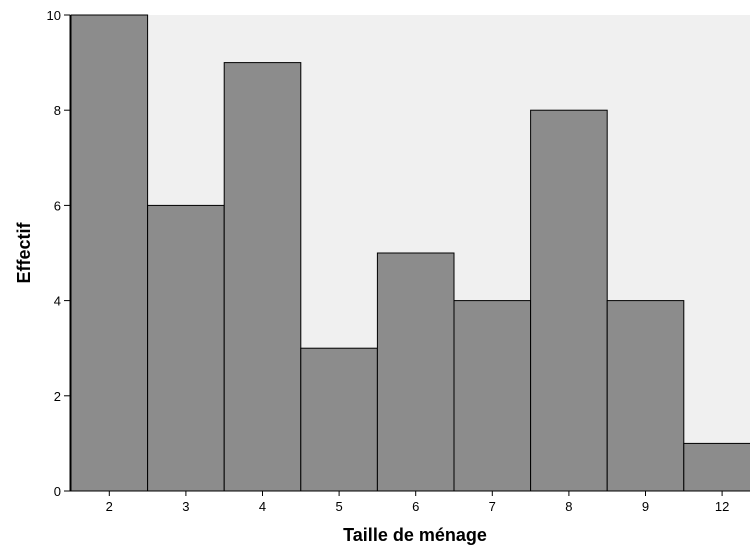 The width and height of the screenshot is (750, 546). What do you see at coordinates (57, 301) in the screenshot?
I see `y-tick-label: 4` at bounding box center [57, 301].